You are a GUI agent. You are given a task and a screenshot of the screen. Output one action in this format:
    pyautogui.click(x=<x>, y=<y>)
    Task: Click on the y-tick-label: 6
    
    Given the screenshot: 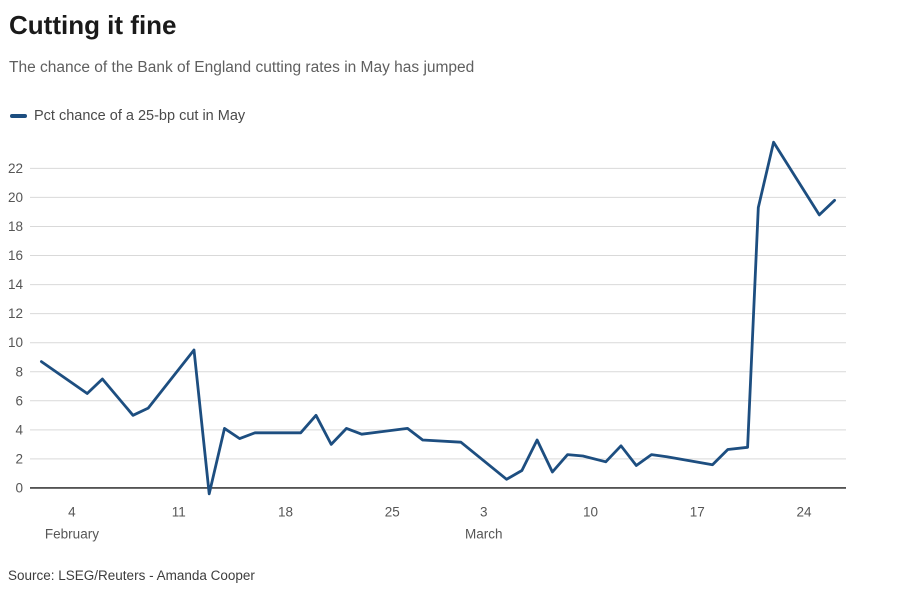 What is the action you would take?
    pyautogui.click(x=19, y=400)
    